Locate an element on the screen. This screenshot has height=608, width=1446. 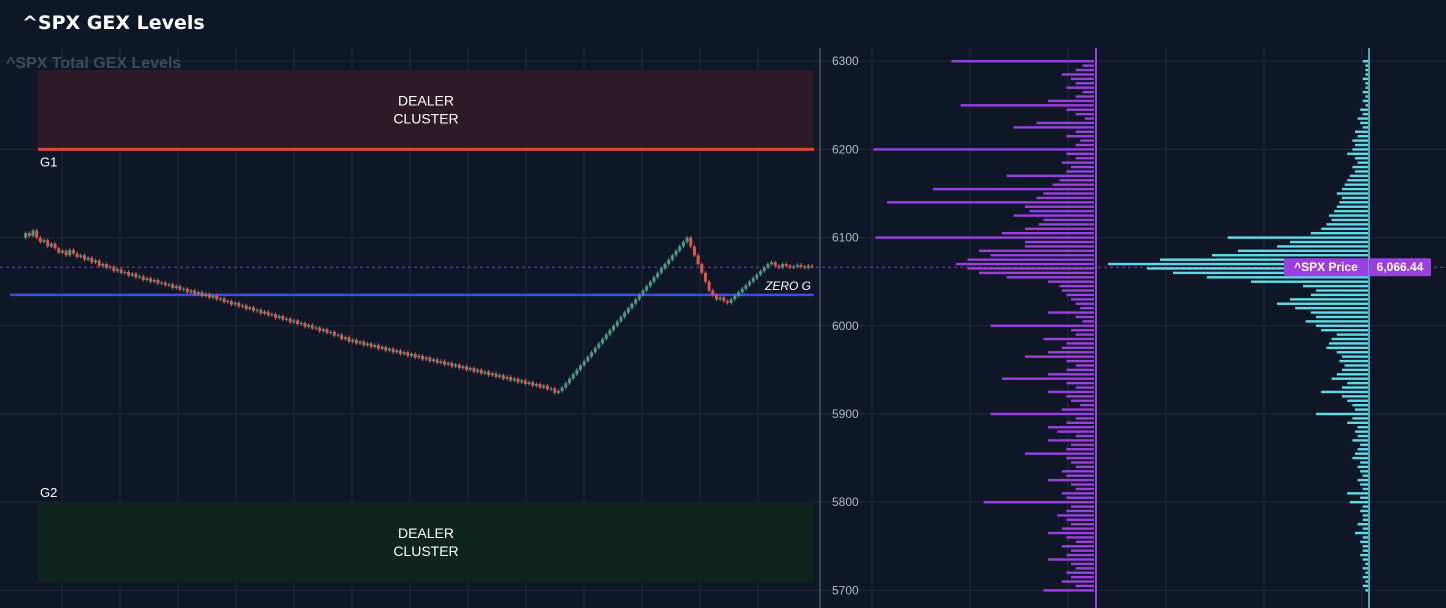
upper-cluster-label-1: CLUSTER is located at coordinates (425, 119).